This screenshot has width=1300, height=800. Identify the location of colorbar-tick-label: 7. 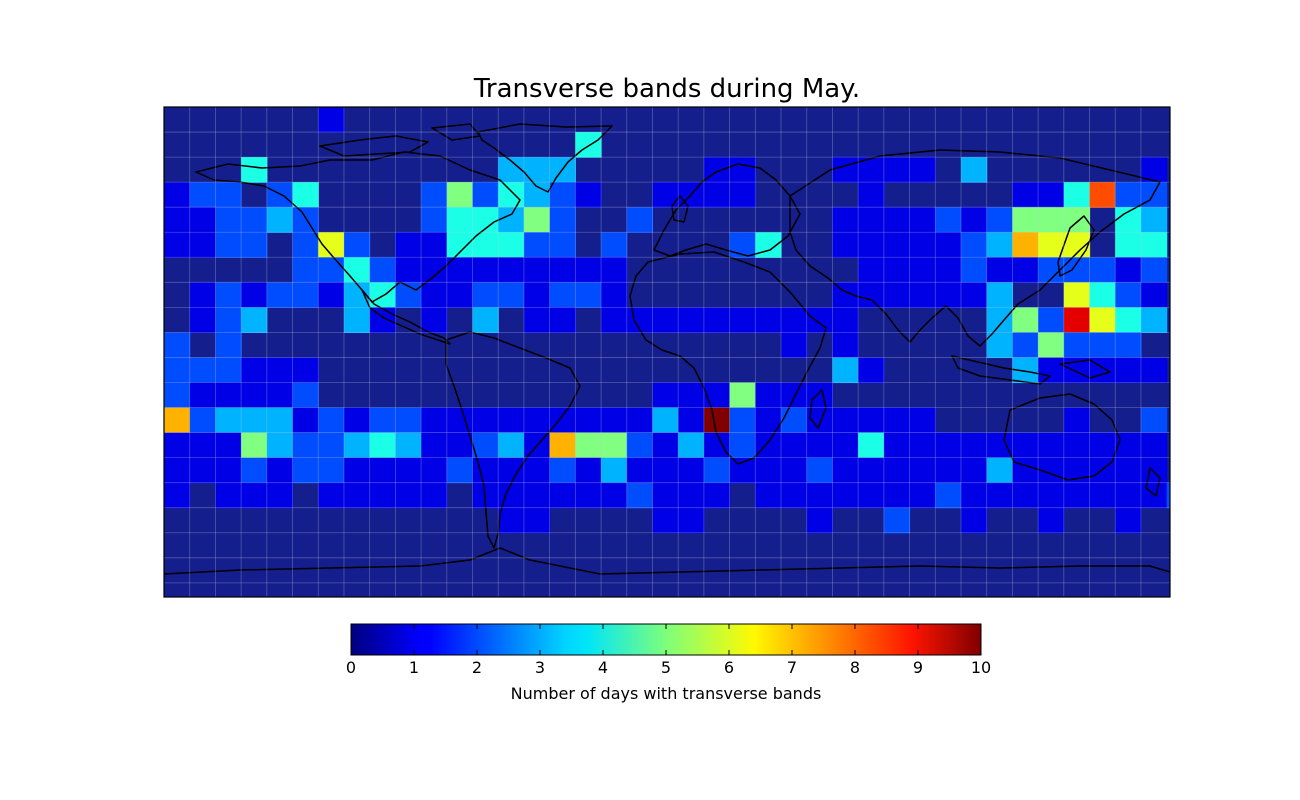
(792, 667).